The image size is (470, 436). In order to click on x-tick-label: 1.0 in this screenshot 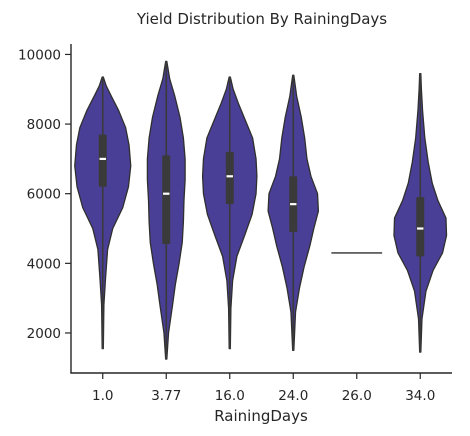, I will do `click(102, 396)`.